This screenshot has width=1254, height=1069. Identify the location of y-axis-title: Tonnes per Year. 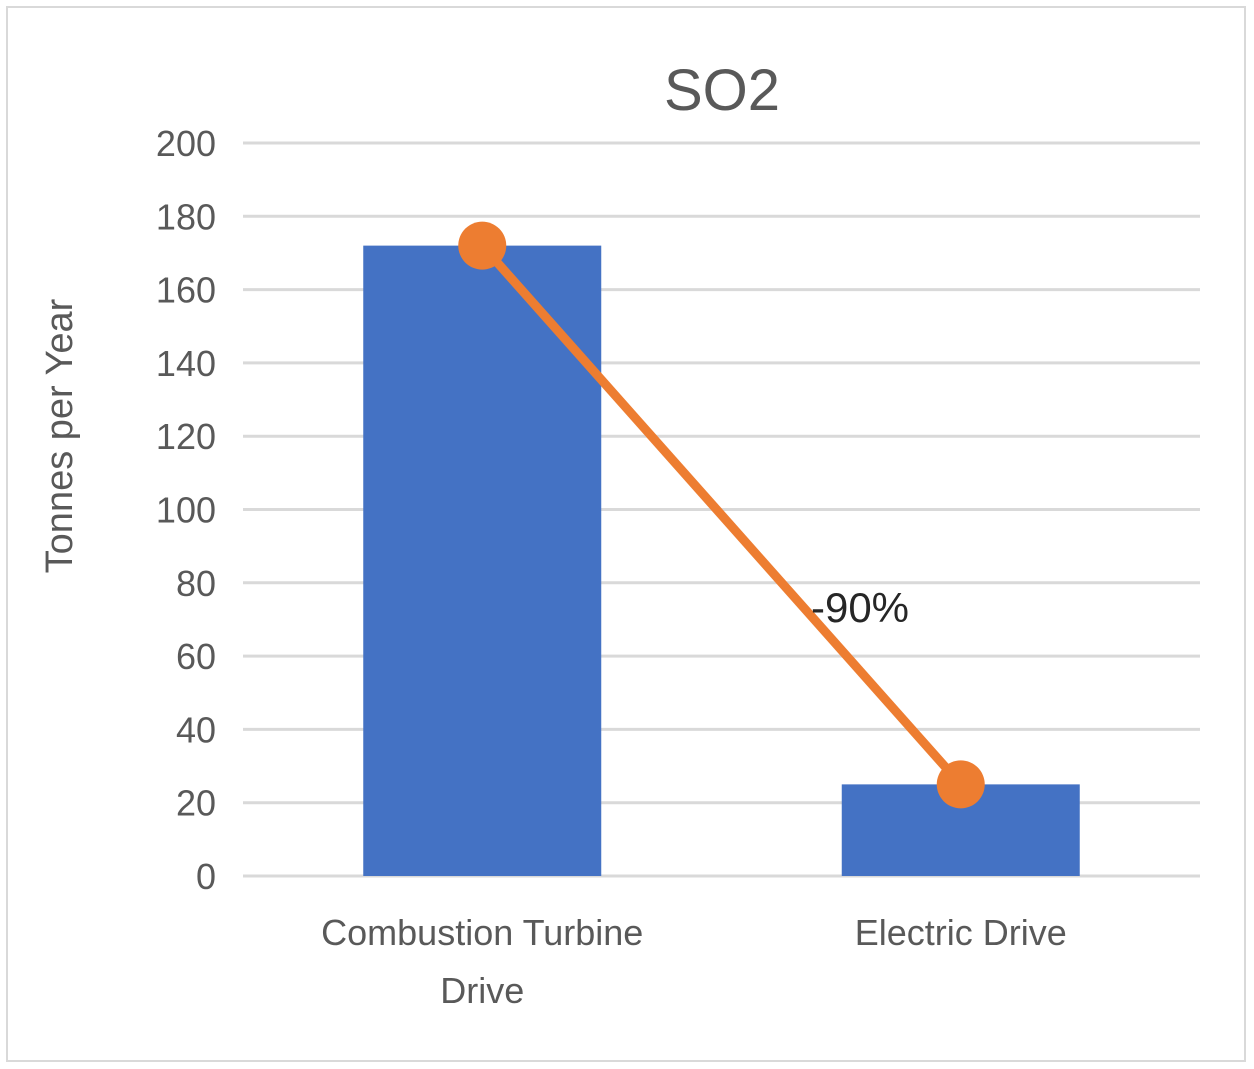
(60, 435).